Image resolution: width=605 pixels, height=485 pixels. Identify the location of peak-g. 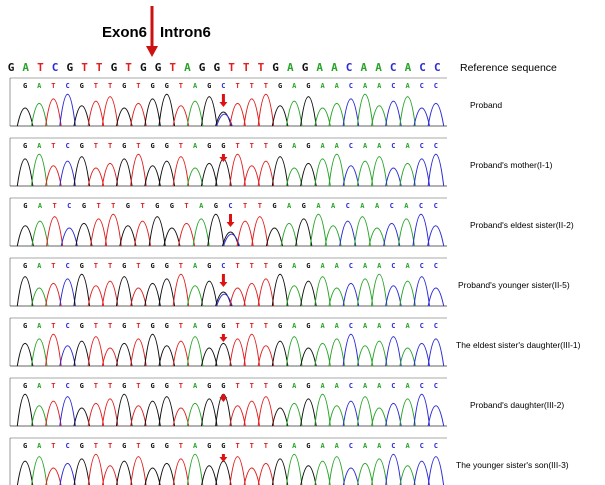
(230, 239).